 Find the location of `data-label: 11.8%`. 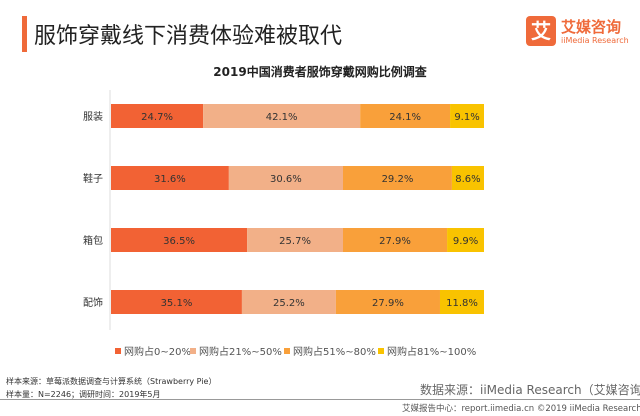

data-label: 11.8% is located at coordinates (462, 303).